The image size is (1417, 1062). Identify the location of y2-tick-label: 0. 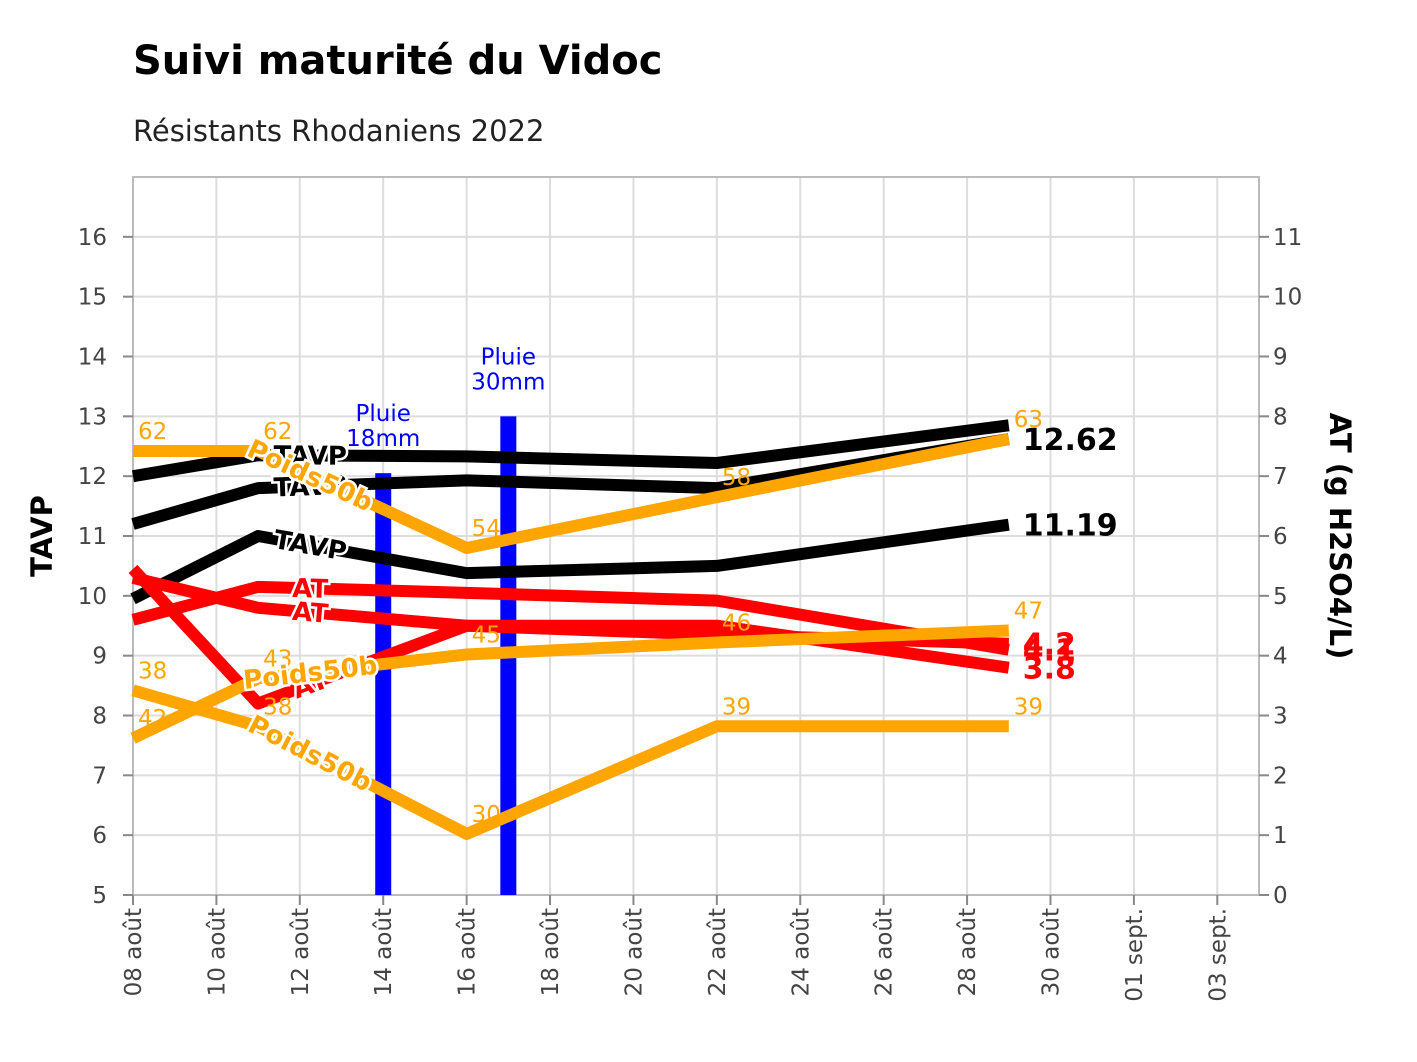
(1280, 896).